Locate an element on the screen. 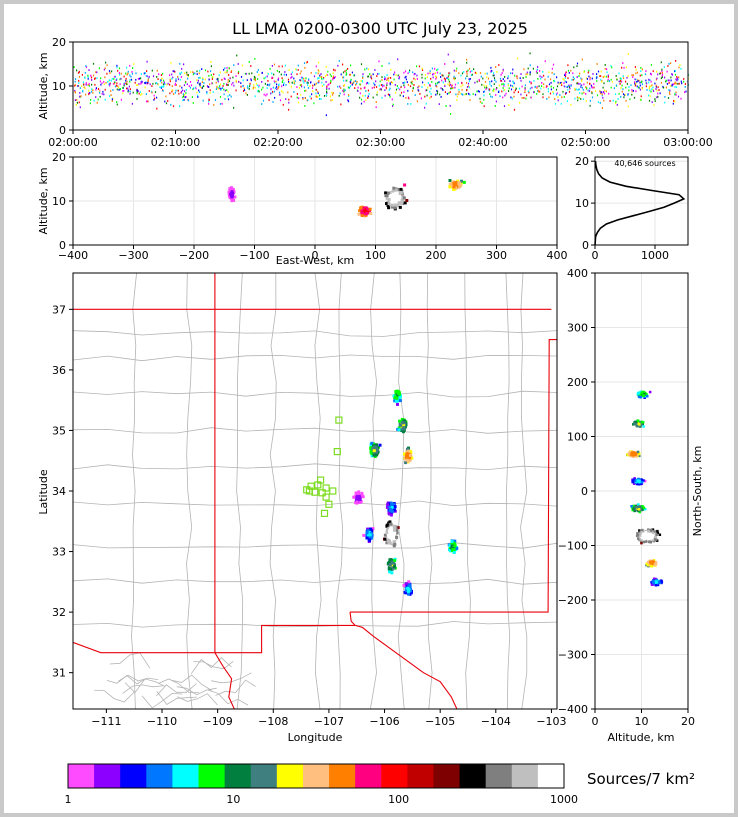 This screenshot has height=817, width=738. lma-station-marker is located at coordinates (318, 485).